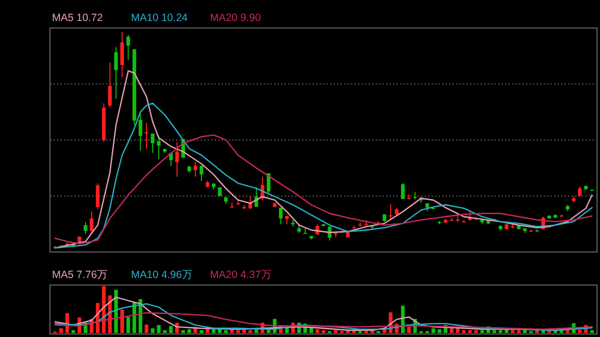 Image resolution: width=600 pixels, height=337 pixels. I want to click on text: MA5 10.72, so click(77, 18).